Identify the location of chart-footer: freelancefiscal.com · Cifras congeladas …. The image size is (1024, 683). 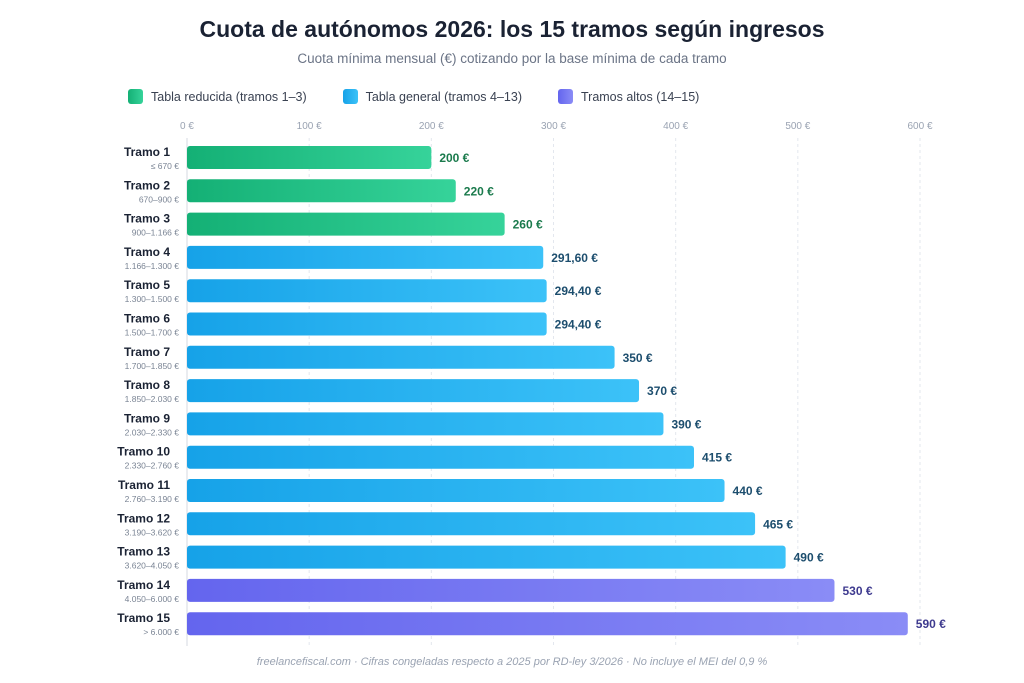
(512, 662).